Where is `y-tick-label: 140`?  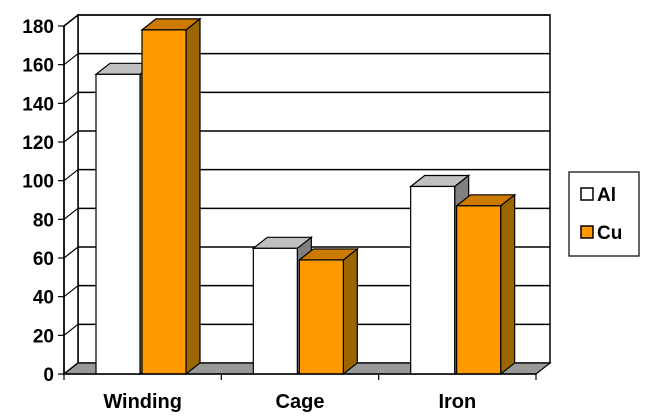 y-tick-label: 140 is located at coordinates (38, 104).